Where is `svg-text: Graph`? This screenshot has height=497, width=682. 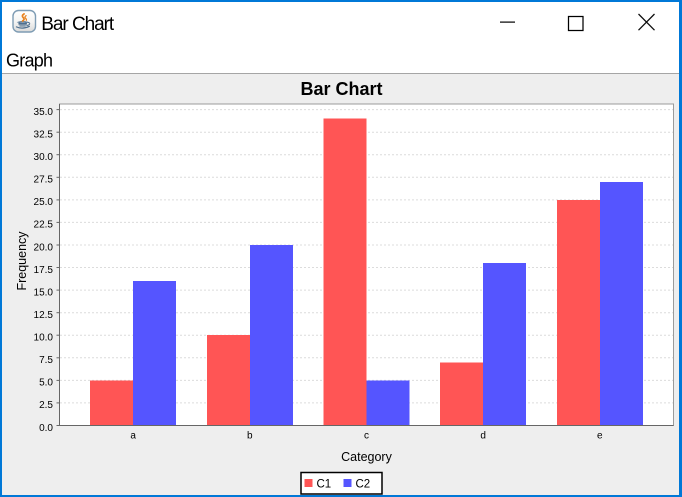
svg-text: Graph is located at coordinates (29, 61).